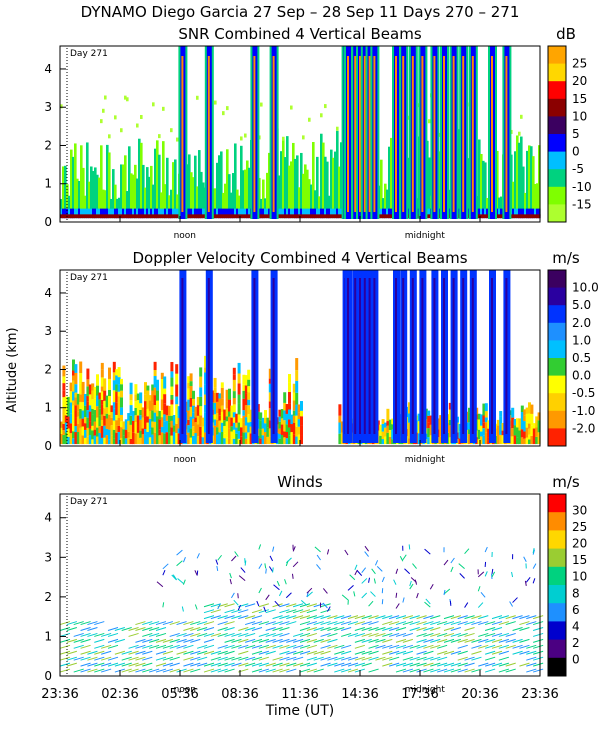  What do you see at coordinates (374, 356) in the screenshot?
I see `doppler-column` at bounding box center [374, 356].